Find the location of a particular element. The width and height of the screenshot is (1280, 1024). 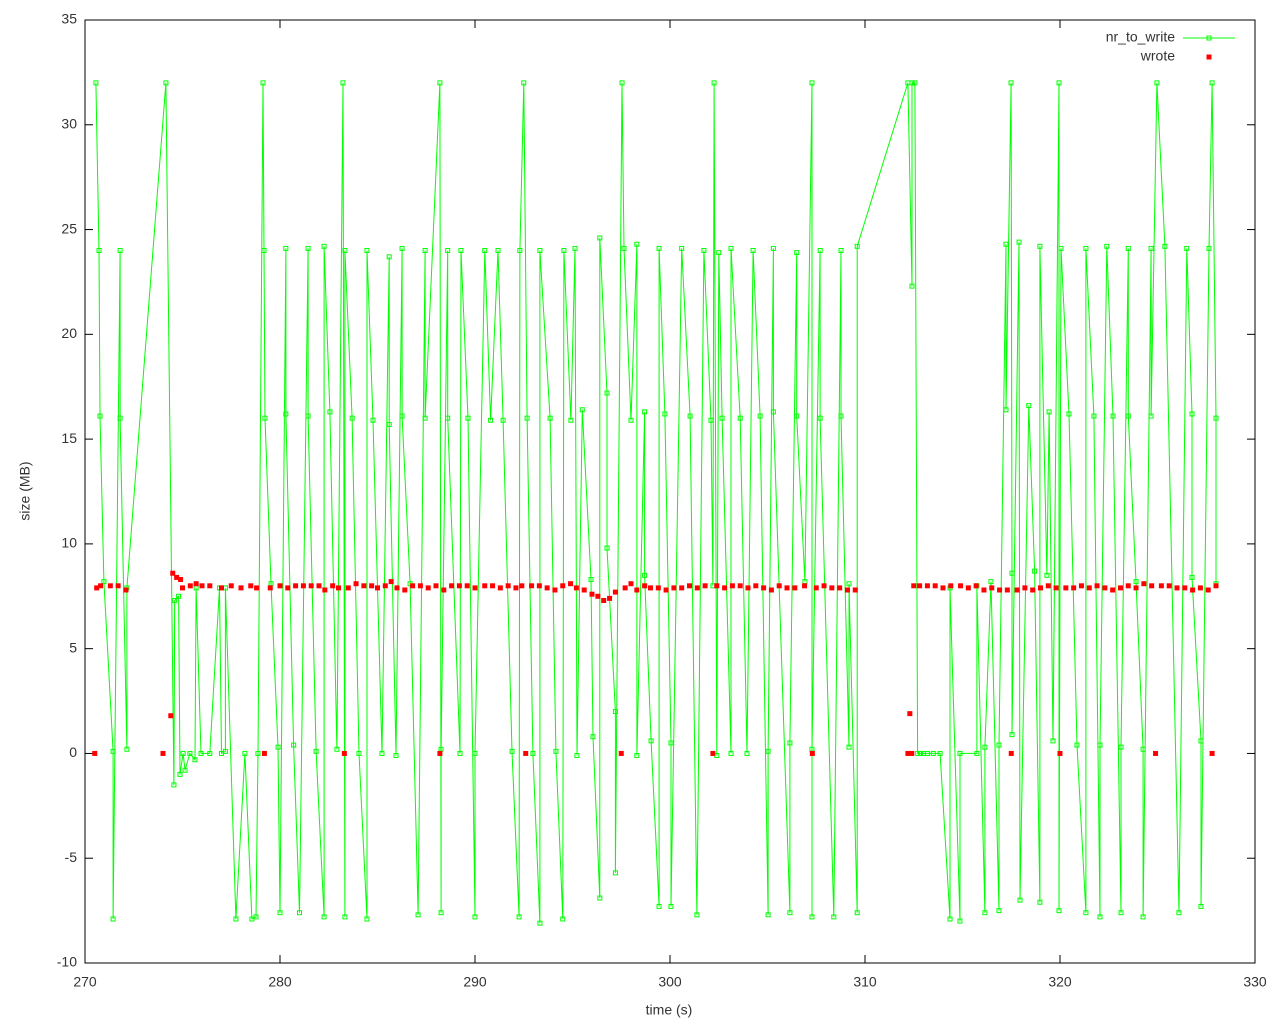

y-tick-label: 20 is located at coordinates (69, 333).